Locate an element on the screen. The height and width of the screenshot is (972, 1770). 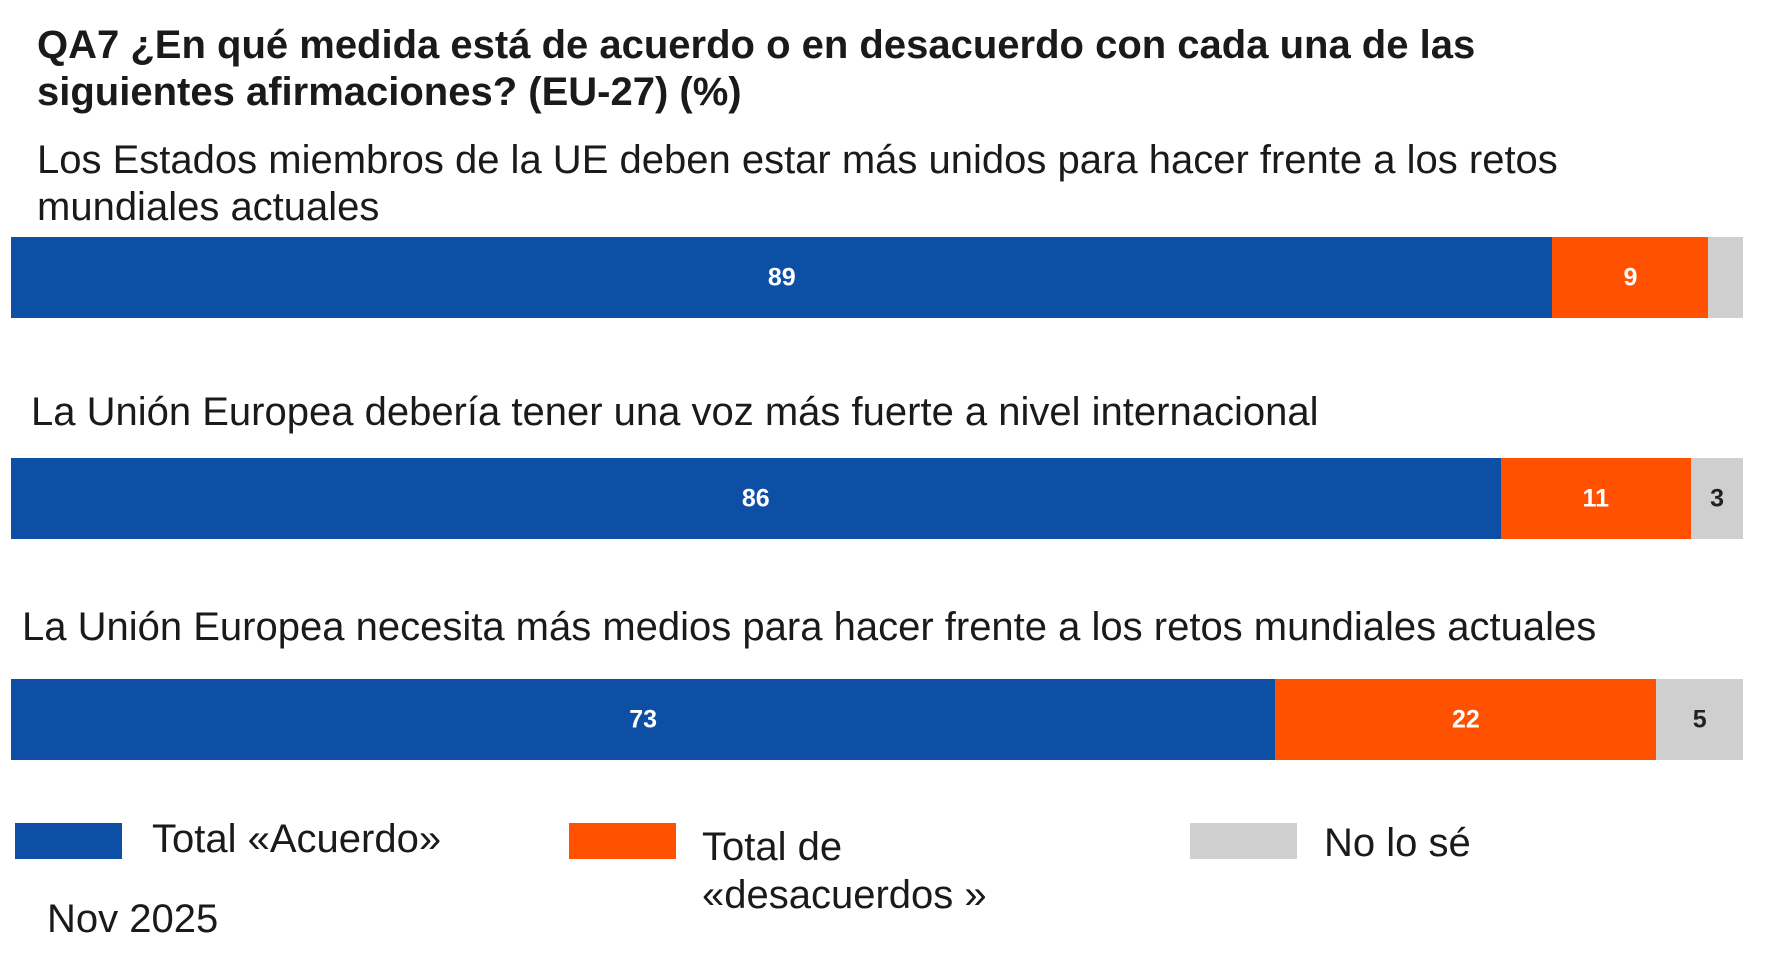
value-label-agree-3: 73 is located at coordinates (643, 719).